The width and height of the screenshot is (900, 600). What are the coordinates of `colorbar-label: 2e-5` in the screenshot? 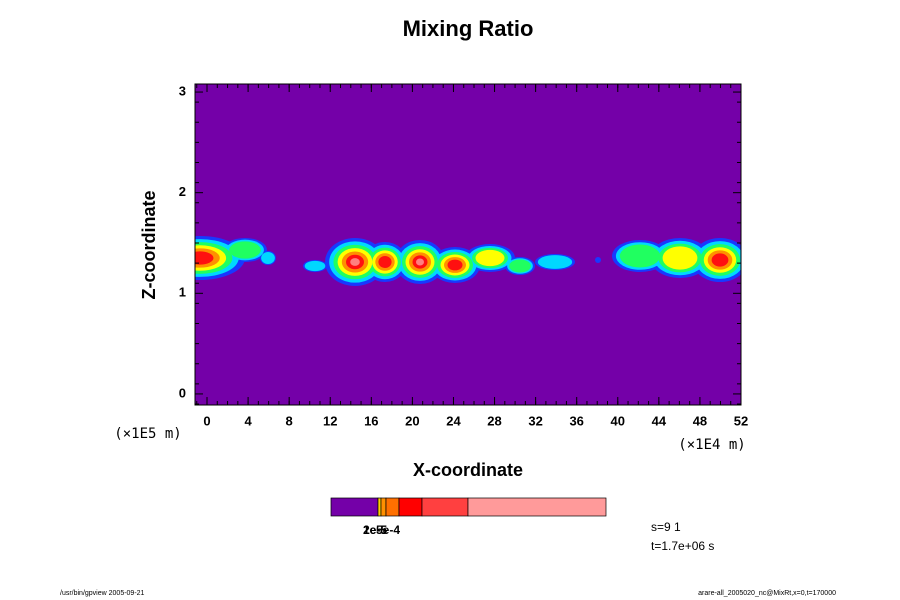 It's located at (375, 530).